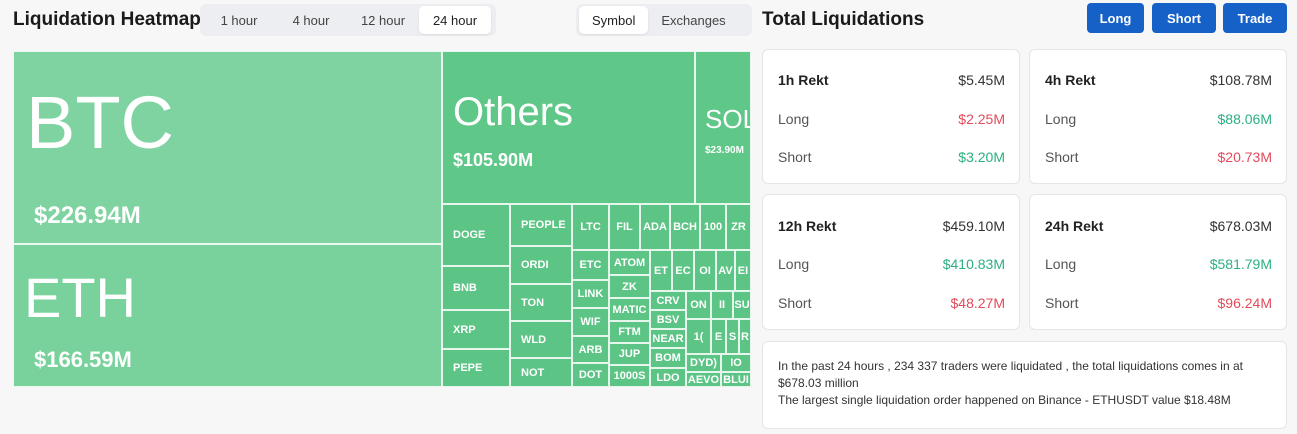 This screenshot has width=1297, height=434. What do you see at coordinates (1115, 18) in the screenshot?
I see `long-button: Long` at bounding box center [1115, 18].